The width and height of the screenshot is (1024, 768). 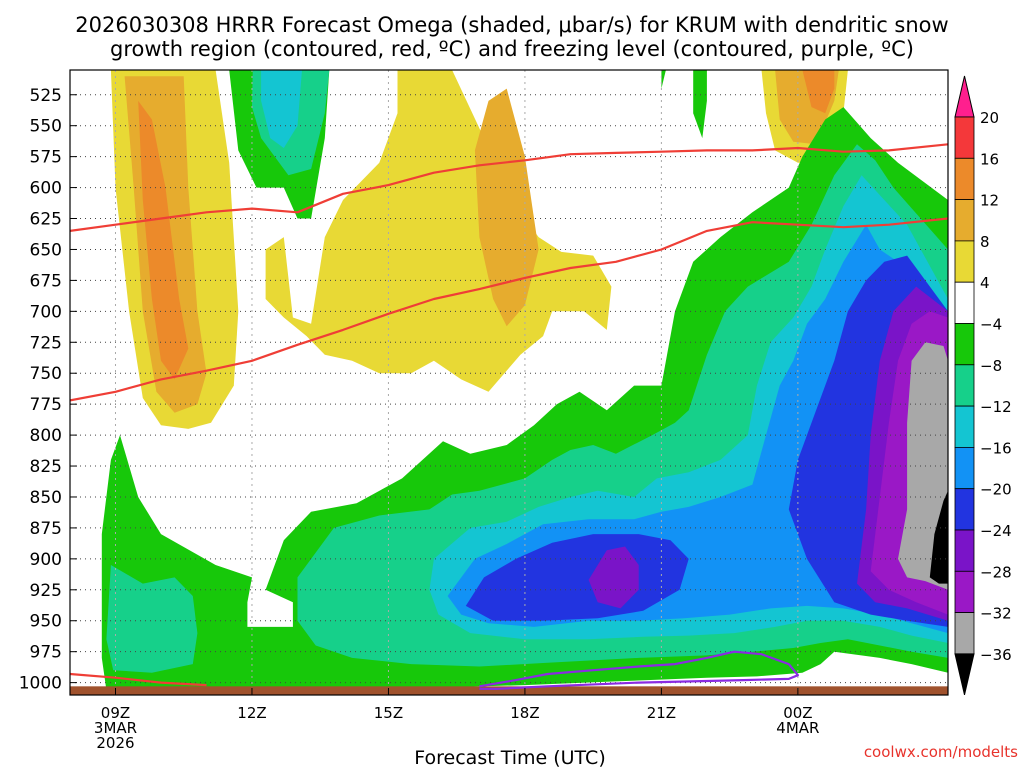 What do you see at coordinates (996, 448) in the screenshot?
I see `colorbar-label-8: −16` at bounding box center [996, 448].